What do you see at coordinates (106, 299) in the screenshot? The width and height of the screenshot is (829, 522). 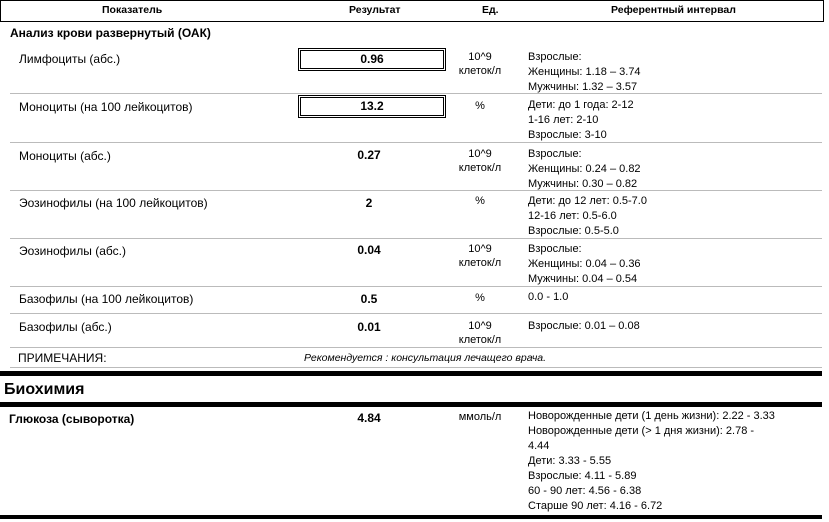 I see `row-name: Базофилы (на 100 лейкоцитов)` at bounding box center [106, 299].